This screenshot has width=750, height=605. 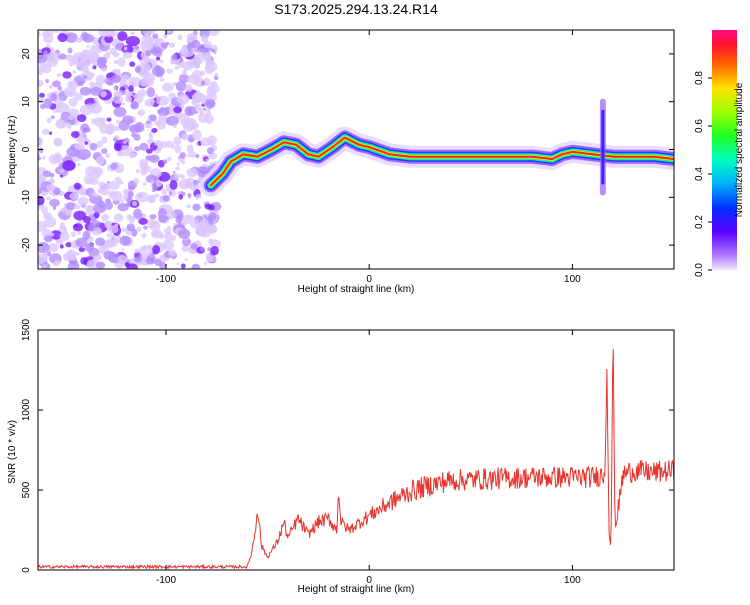 I want to click on spectrogram-y-tick-label: 20, so click(x=26, y=54).